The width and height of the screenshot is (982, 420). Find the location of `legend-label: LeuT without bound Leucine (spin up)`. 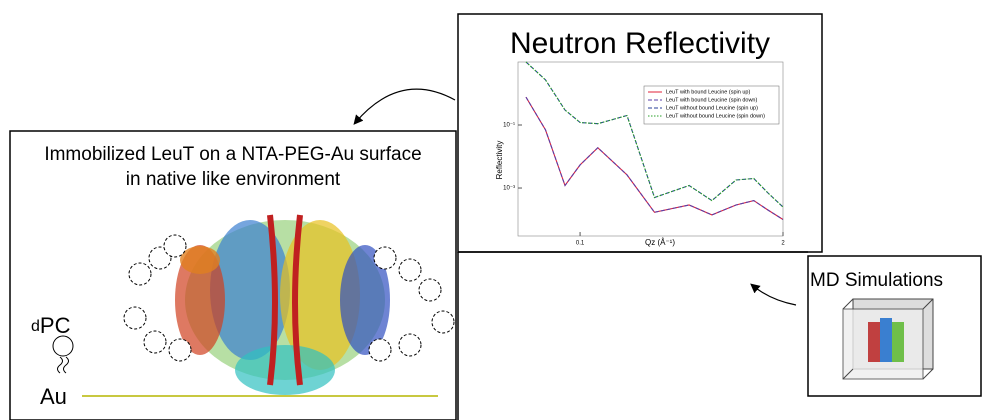

legend-label: LeuT without bound Leucine (spin up) is located at coordinates (712, 108).